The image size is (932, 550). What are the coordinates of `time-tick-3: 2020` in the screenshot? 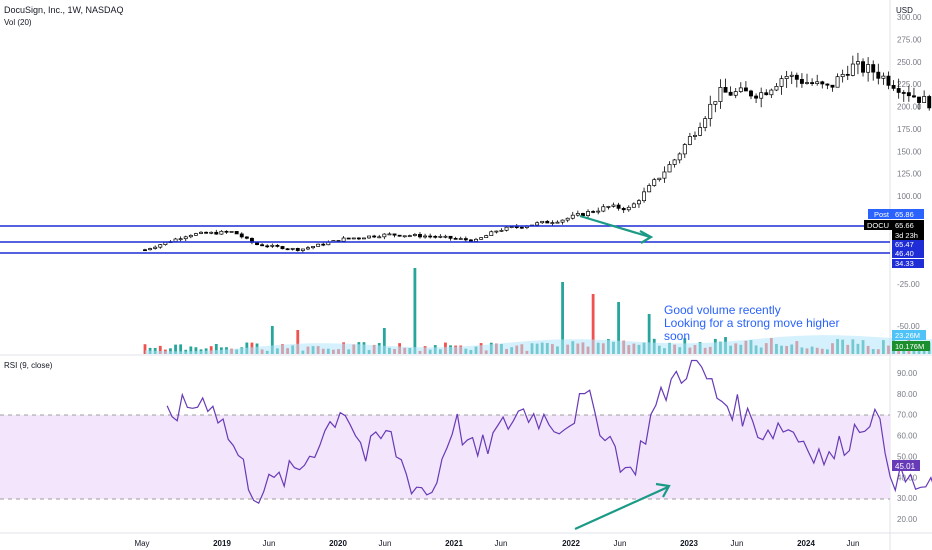 It's located at (338, 543).